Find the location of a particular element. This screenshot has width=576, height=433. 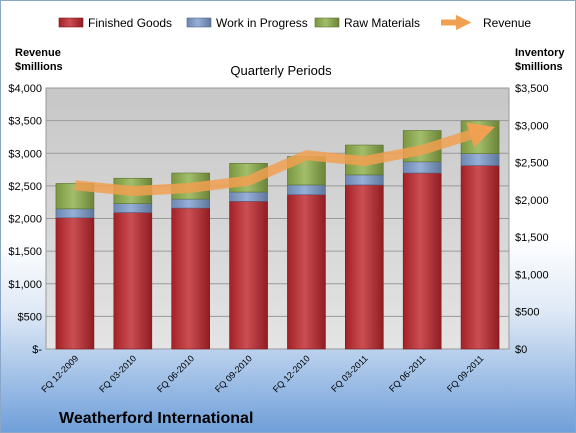

left-tick-label: $2,000 is located at coordinates (25, 220).